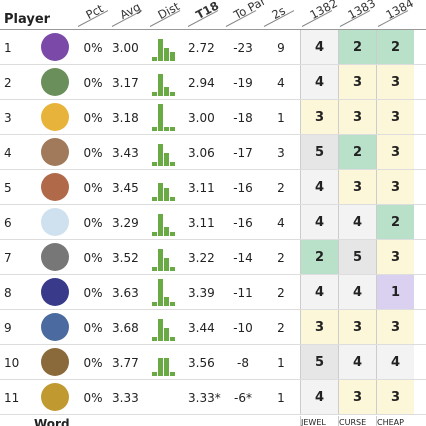  I want to click on column-header: Avg, so click(130, 11).